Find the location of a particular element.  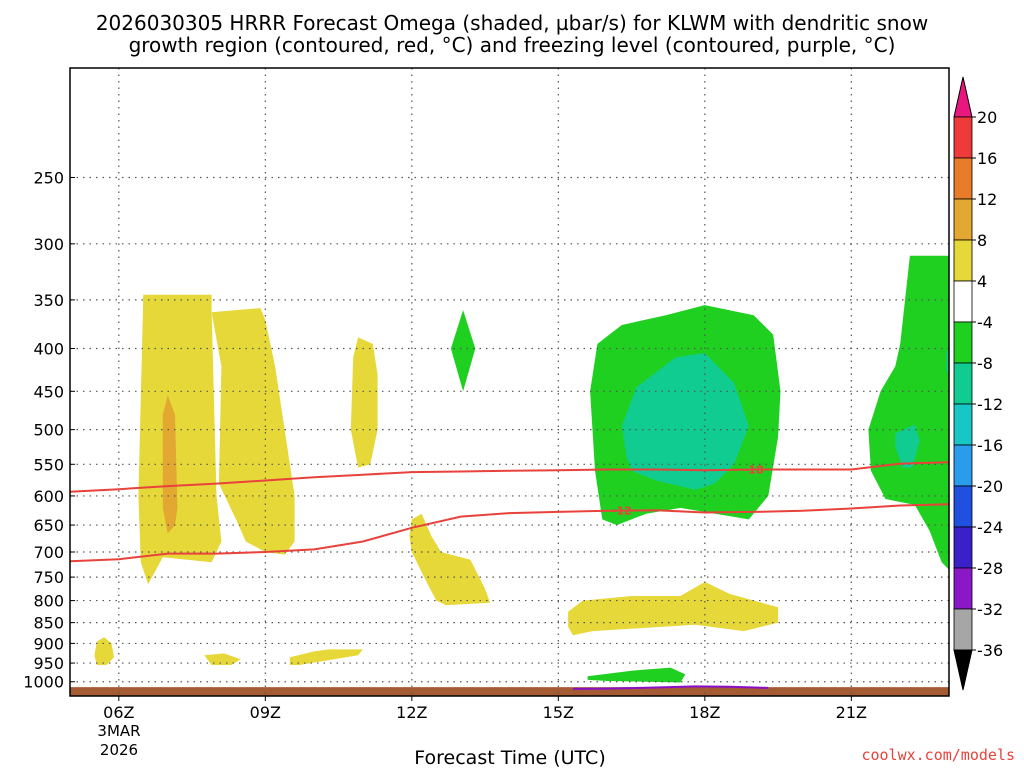

colorbar-label-6: -8 is located at coordinates (985, 363).